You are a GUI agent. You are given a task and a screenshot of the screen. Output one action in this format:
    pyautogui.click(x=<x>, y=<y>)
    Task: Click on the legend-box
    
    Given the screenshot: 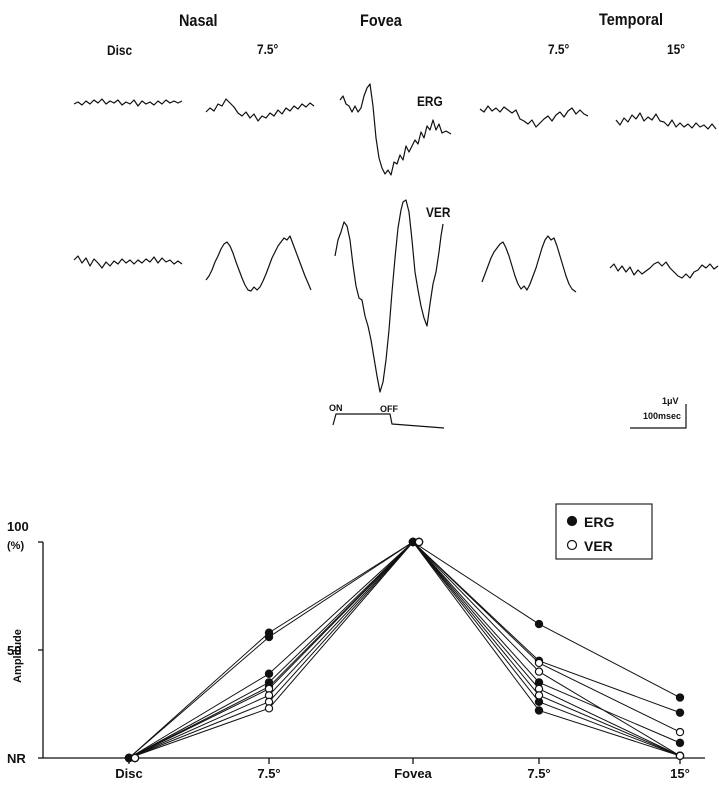 What is the action you would take?
    pyautogui.click(x=604, y=531)
    